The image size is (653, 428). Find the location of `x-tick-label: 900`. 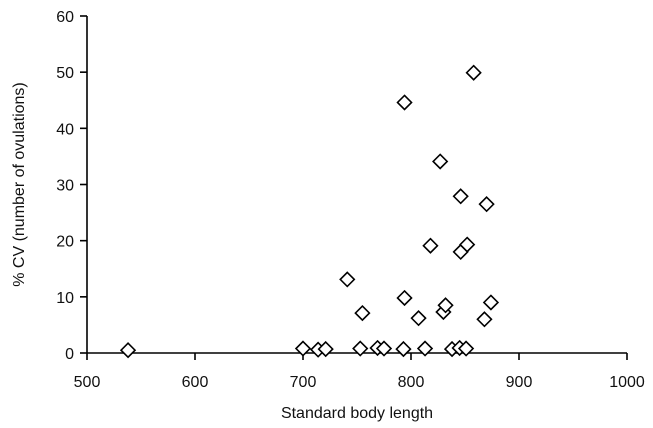

x-tick-label: 900 is located at coordinates (519, 382).